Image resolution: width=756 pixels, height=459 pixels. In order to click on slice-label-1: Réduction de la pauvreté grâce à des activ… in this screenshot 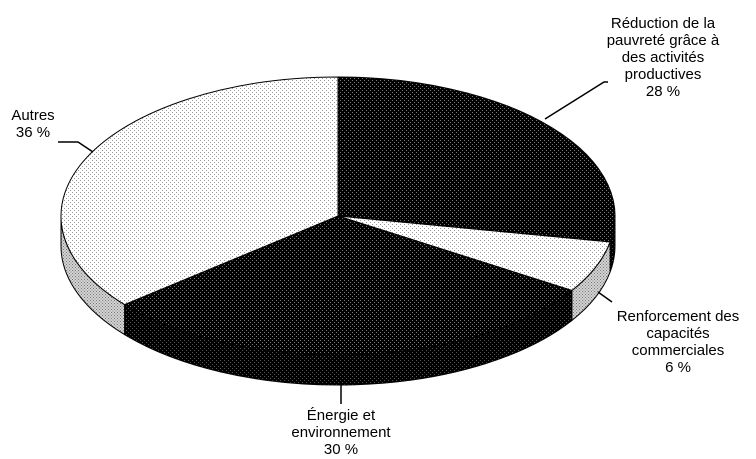, I will do `click(663, 57)`.